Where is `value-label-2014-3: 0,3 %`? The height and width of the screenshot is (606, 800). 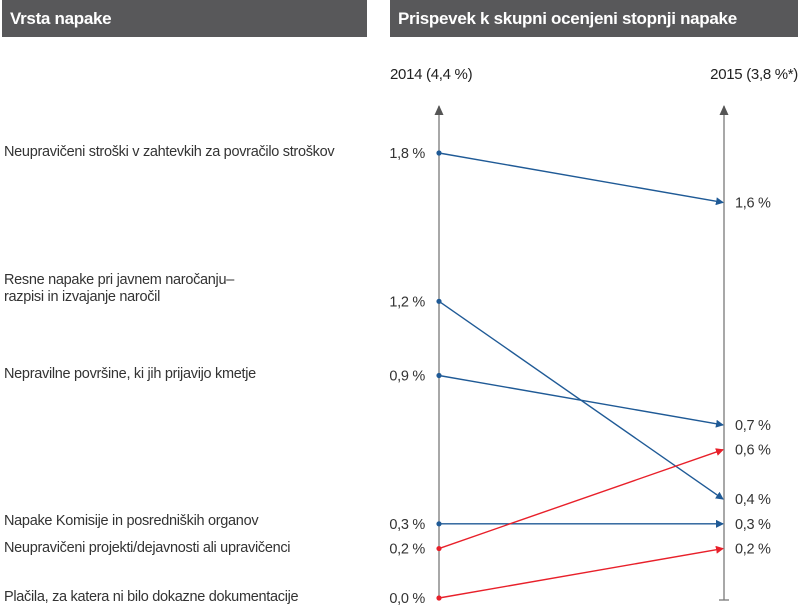 value-label-2014-3: 0,3 % is located at coordinates (407, 525).